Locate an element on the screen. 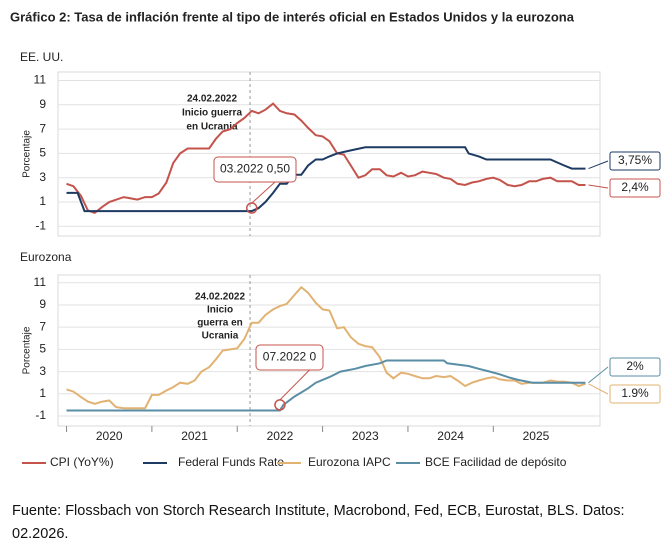  end-label: 2,4% is located at coordinates (635, 187).